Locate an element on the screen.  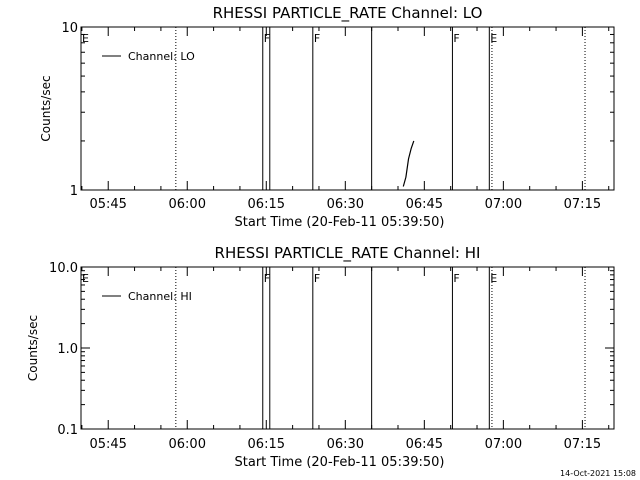
chart-title: RHESSI PARTICLE_RATE Channel: HI is located at coordinates (348, 253).